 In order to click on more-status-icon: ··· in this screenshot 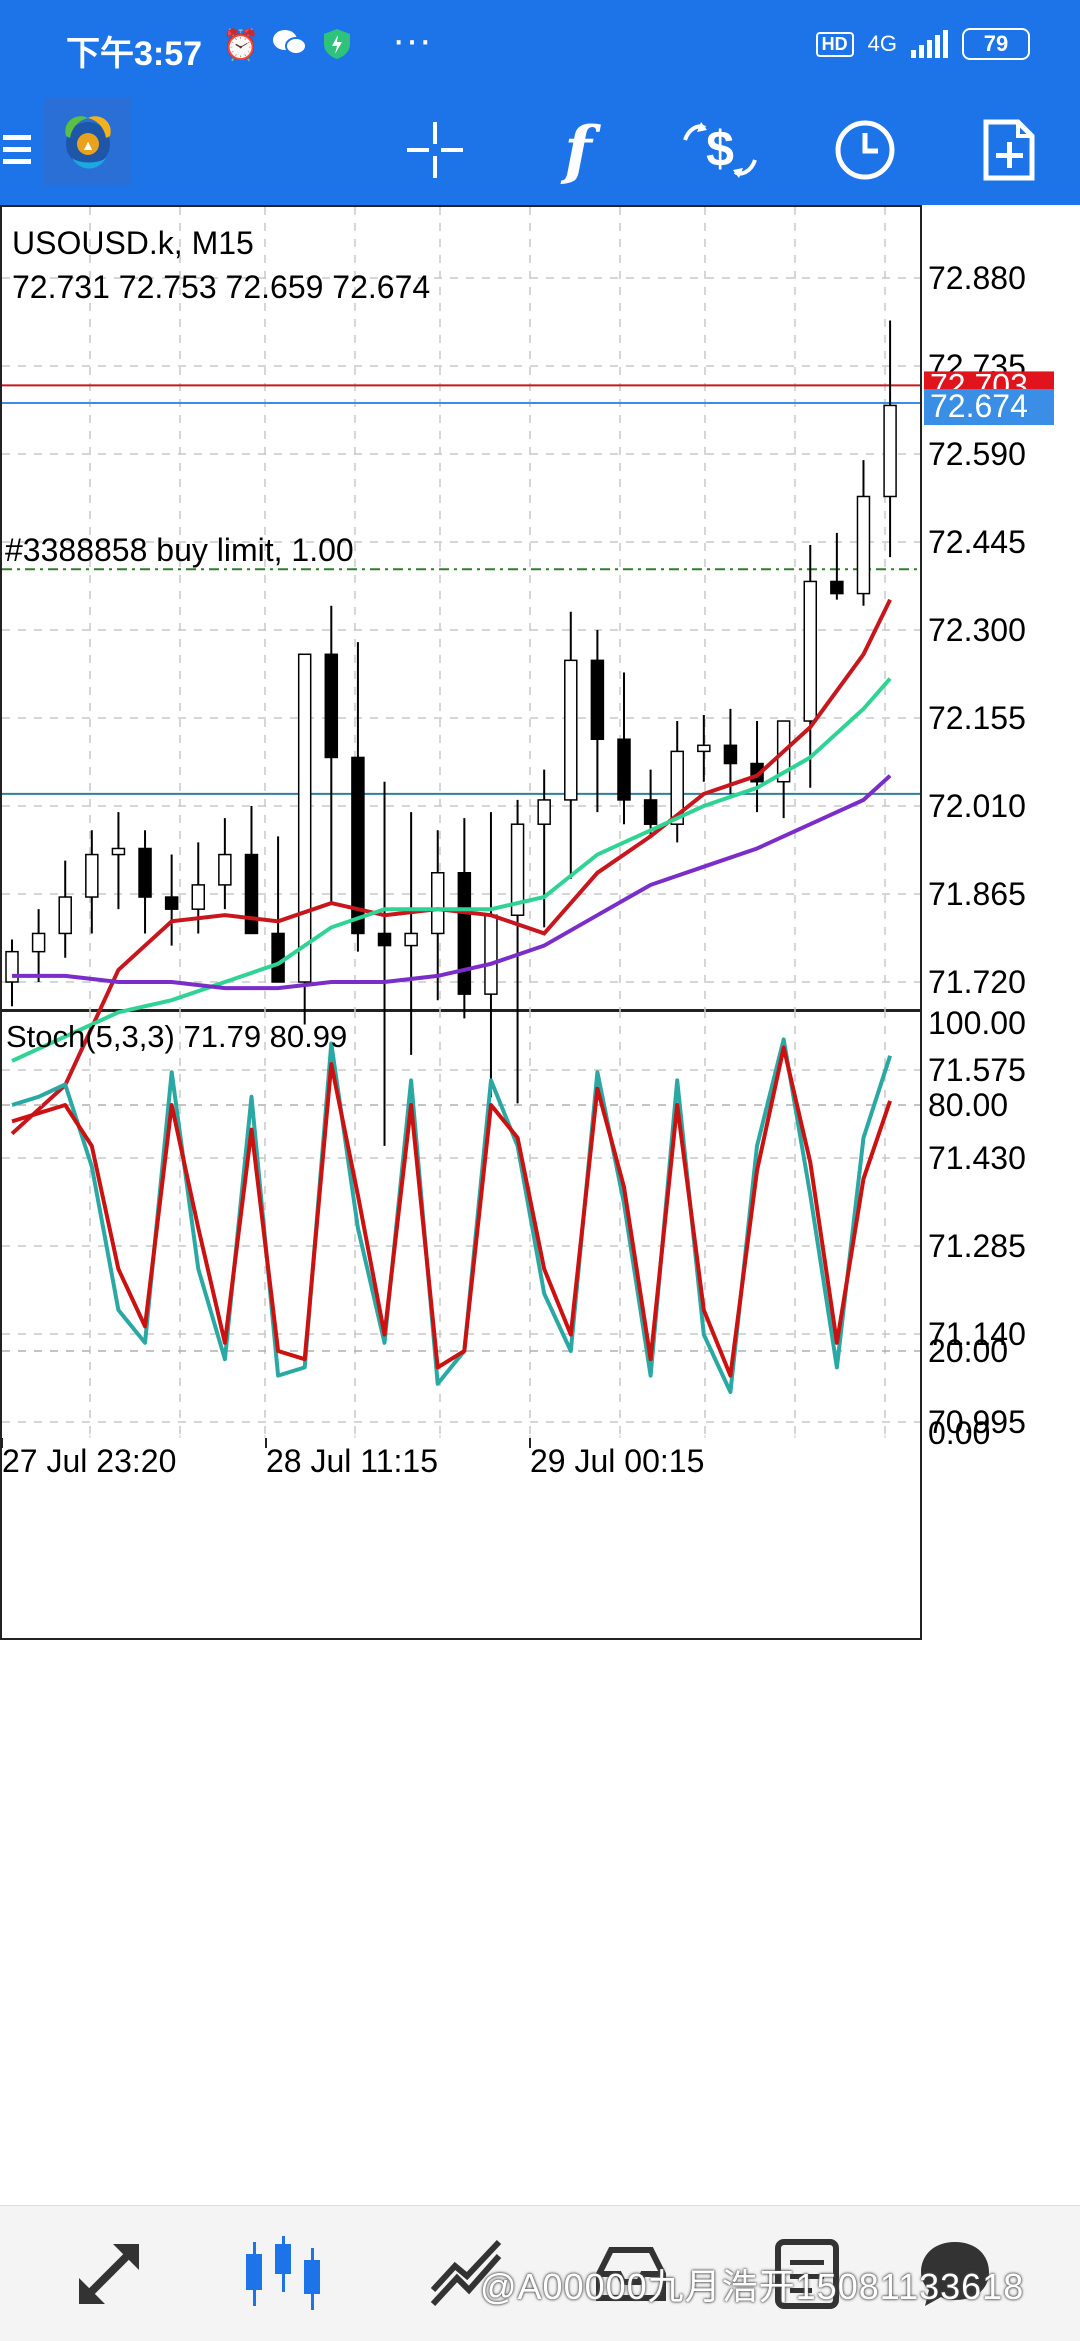, I will do `click(412, 40)`.